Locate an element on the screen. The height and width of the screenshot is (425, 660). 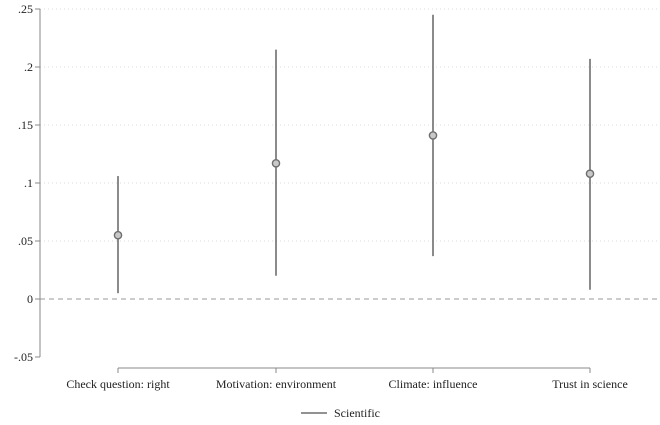
x-tick-label: Trust in science is located at coordinates (590, 384).